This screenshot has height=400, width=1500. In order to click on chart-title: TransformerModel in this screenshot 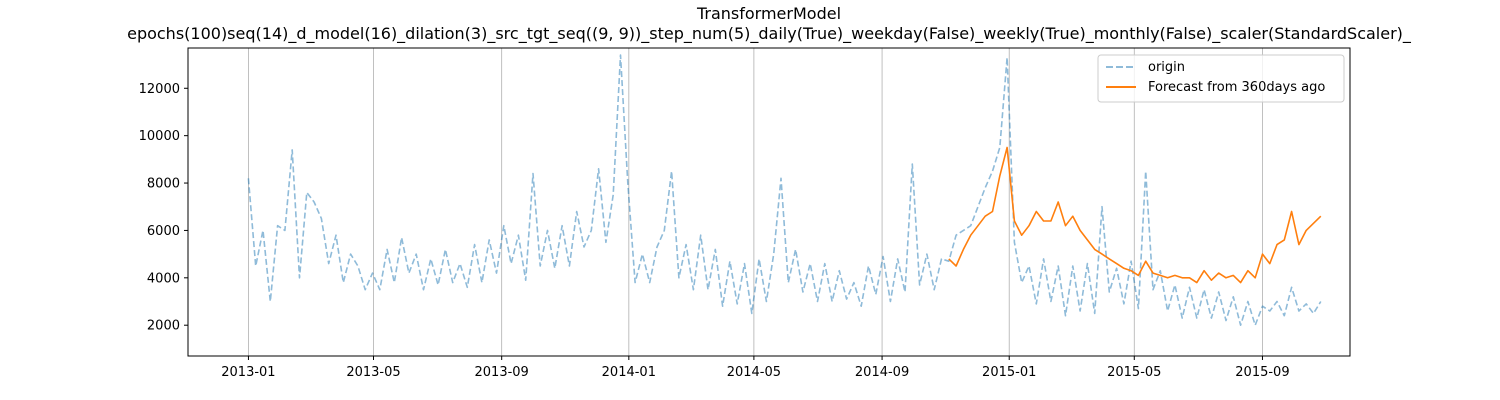, I will do `click(768, 13)`.